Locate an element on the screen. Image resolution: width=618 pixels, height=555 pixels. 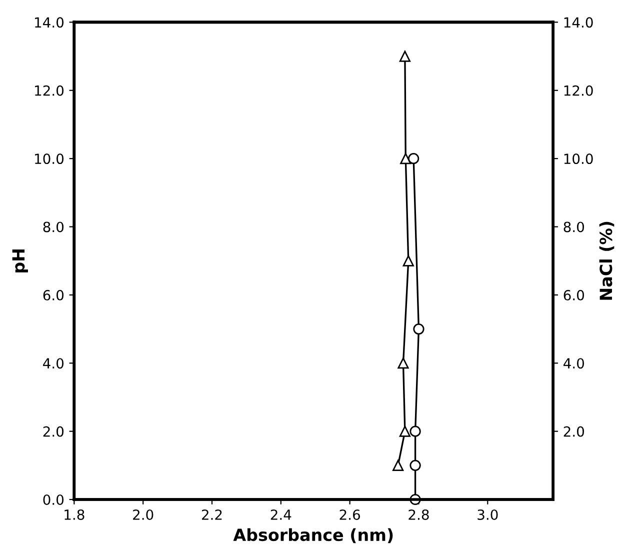
y2-tick-label: 10.0 is located at coordinates (578, 159).